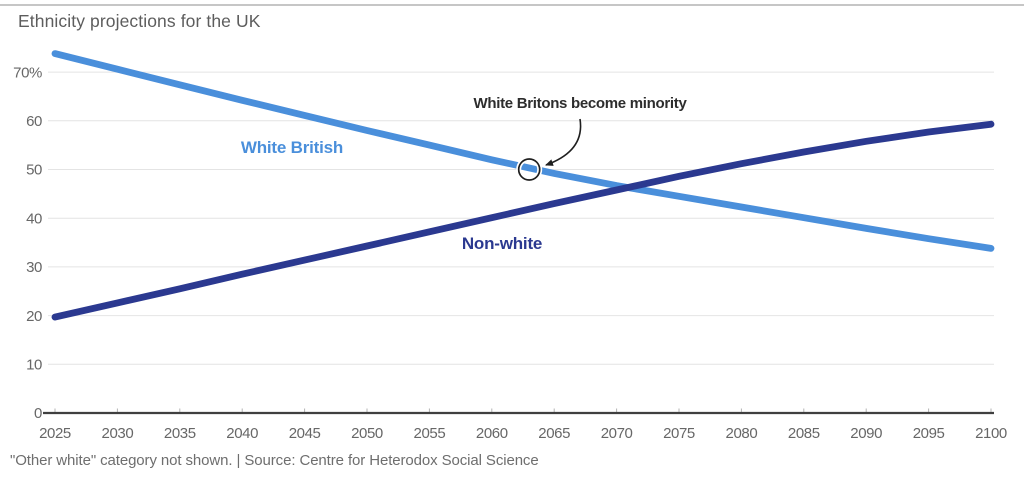  What do you see at coordinates (866, 433) in the screenshot?
I see `x-tick-label: 2090` at bounding box center [866, 433].